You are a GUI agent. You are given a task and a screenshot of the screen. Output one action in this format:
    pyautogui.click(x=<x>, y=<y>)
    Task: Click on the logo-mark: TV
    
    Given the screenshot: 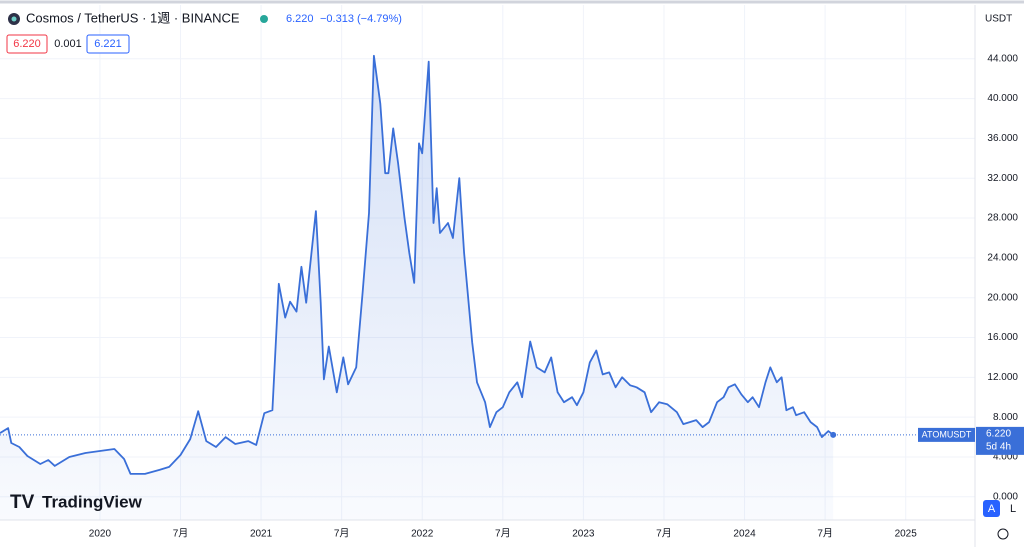 What is the action you would take?
    pyautogui.click(x=22, y=502)
    